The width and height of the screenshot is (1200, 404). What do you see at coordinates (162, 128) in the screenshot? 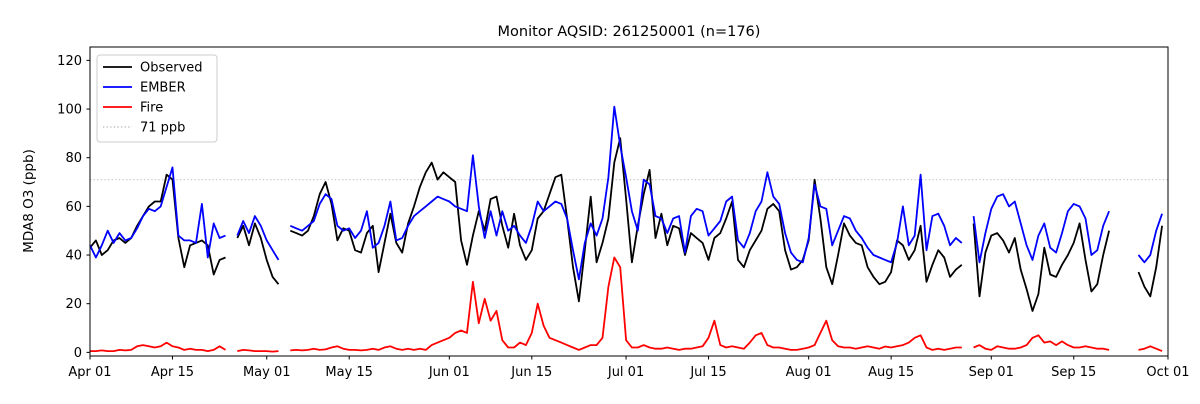
I see `legend-label-71-ppb: 71 ppb` at bounding box center [162, 128].